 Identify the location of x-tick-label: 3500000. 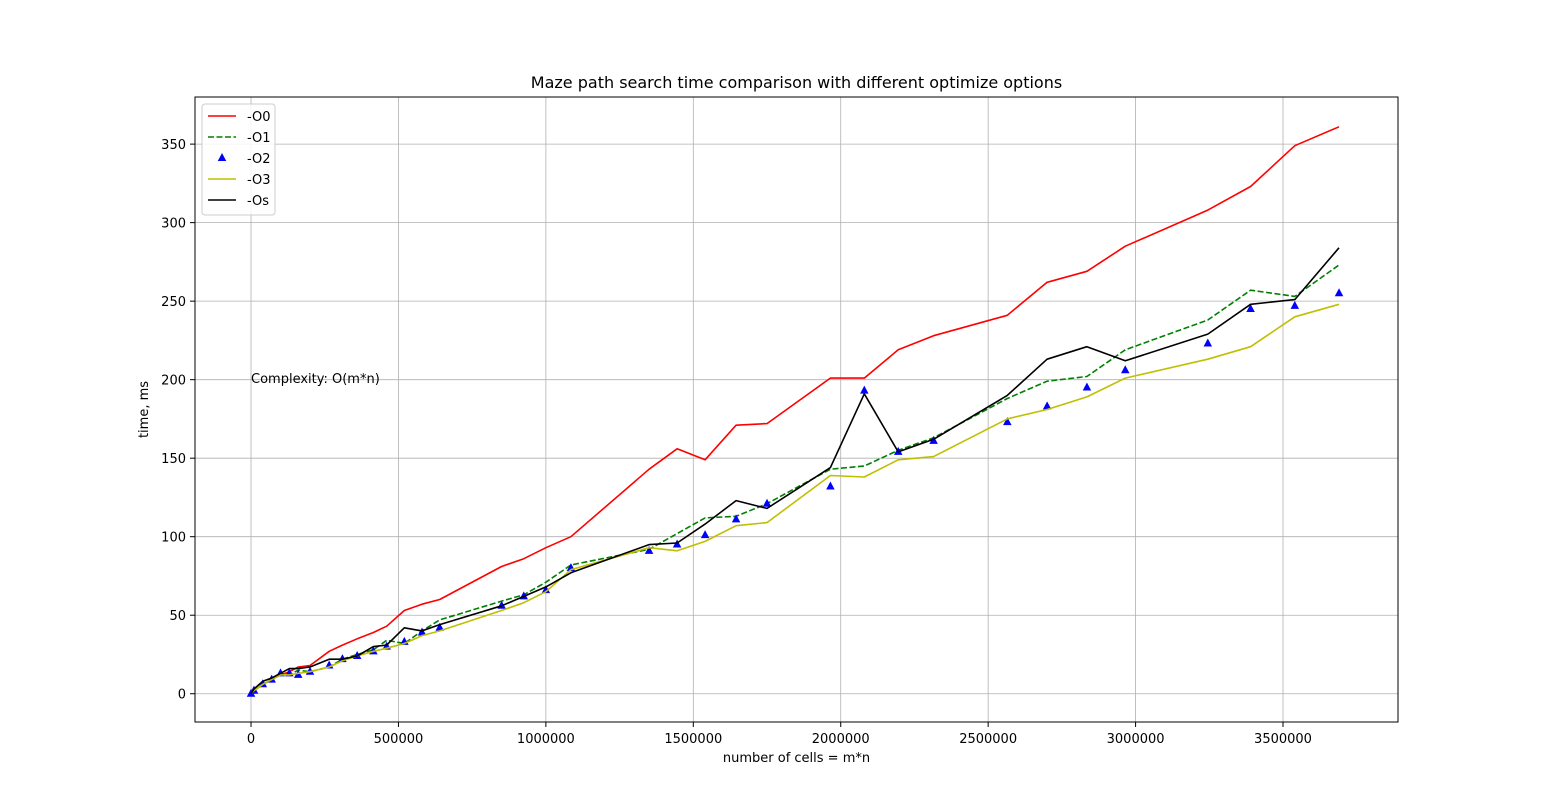
(1283, 739).